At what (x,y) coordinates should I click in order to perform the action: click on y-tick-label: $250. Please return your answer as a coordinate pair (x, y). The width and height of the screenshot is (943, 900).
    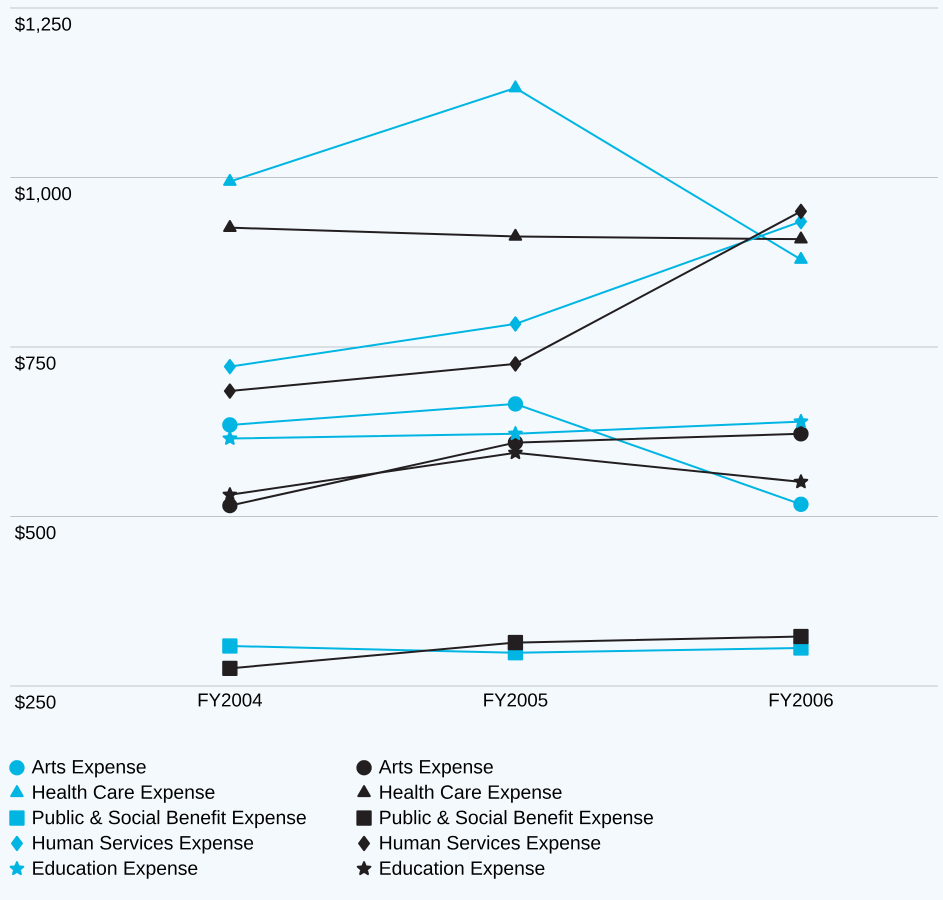
    Looking at the image, I should click on (35, 702).